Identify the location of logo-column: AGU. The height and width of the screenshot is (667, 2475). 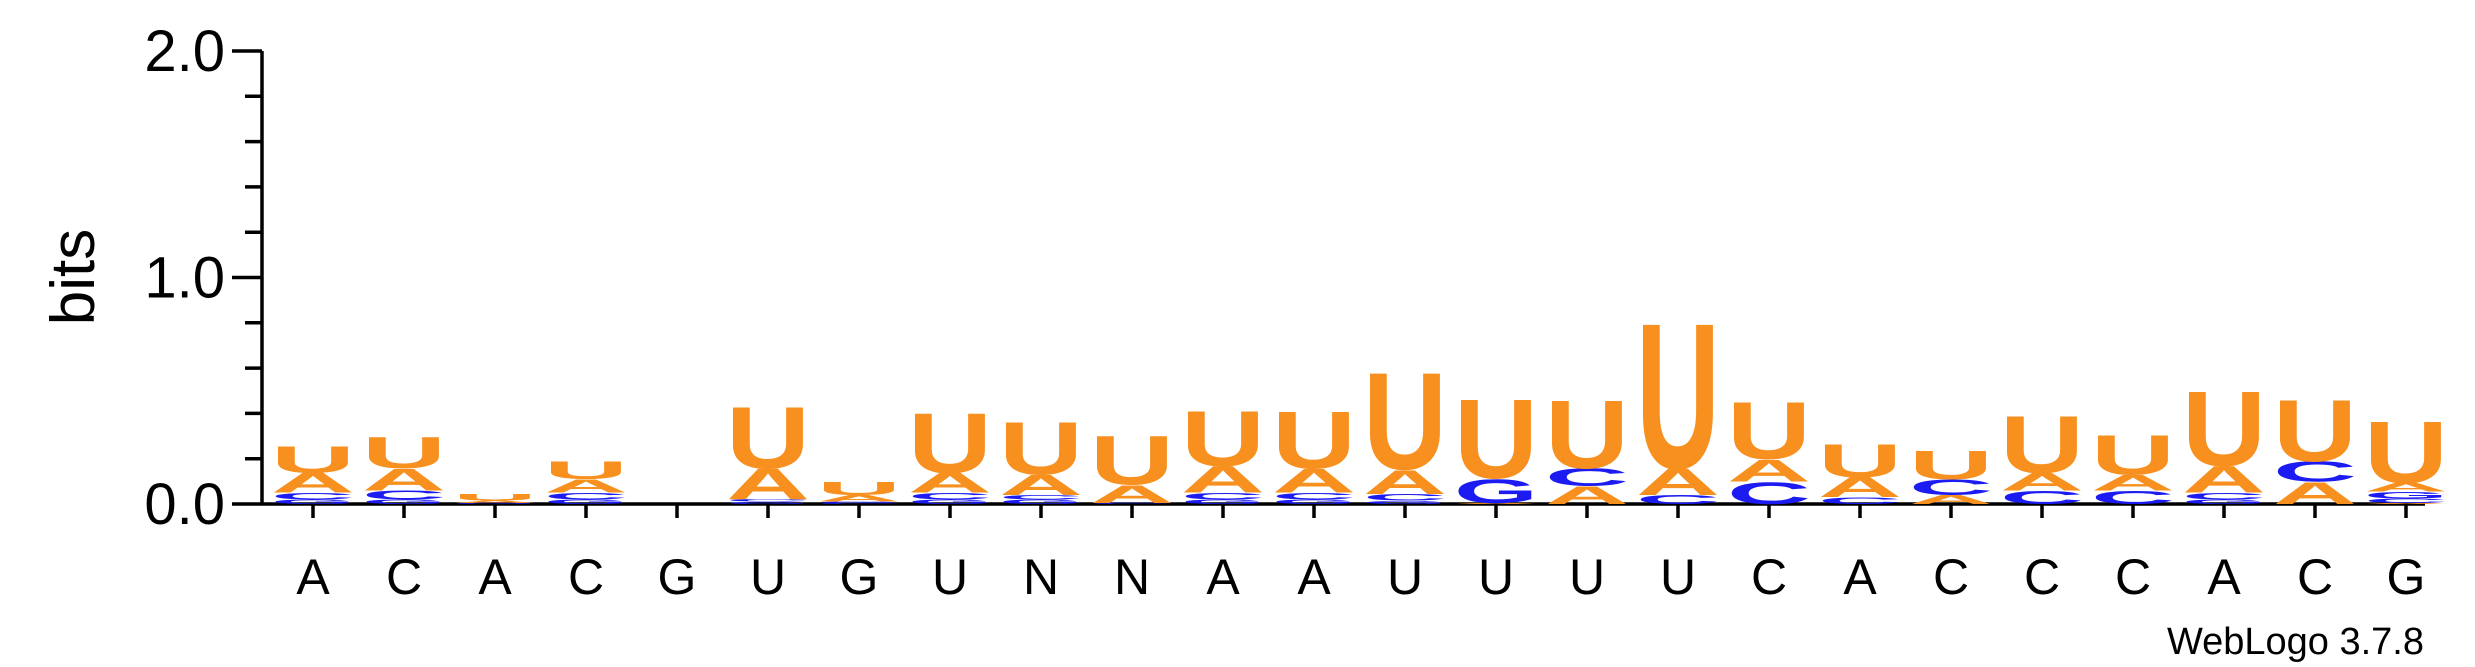
(1496, 443).